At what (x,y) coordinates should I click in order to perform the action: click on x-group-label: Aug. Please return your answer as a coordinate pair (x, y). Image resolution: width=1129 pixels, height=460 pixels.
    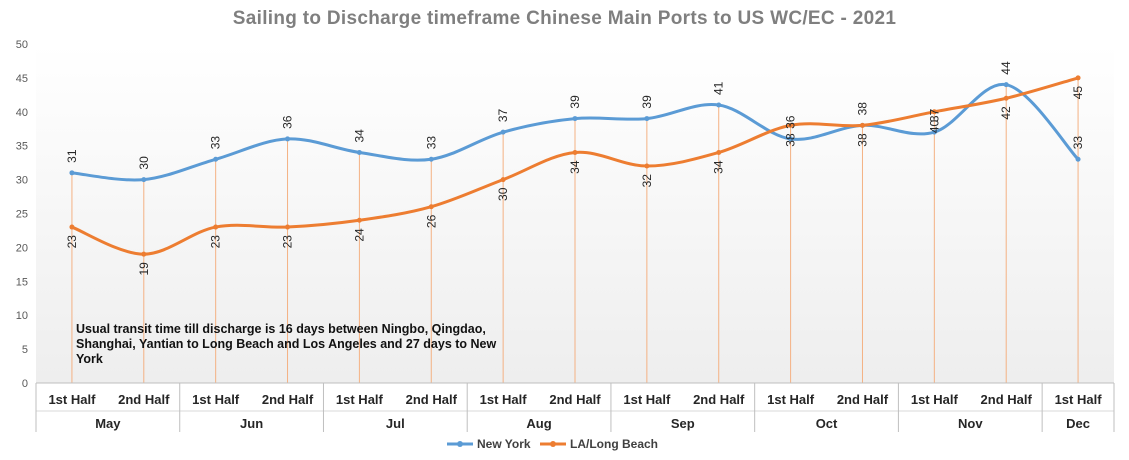
    Looking at the image, I should click on (538, 423).